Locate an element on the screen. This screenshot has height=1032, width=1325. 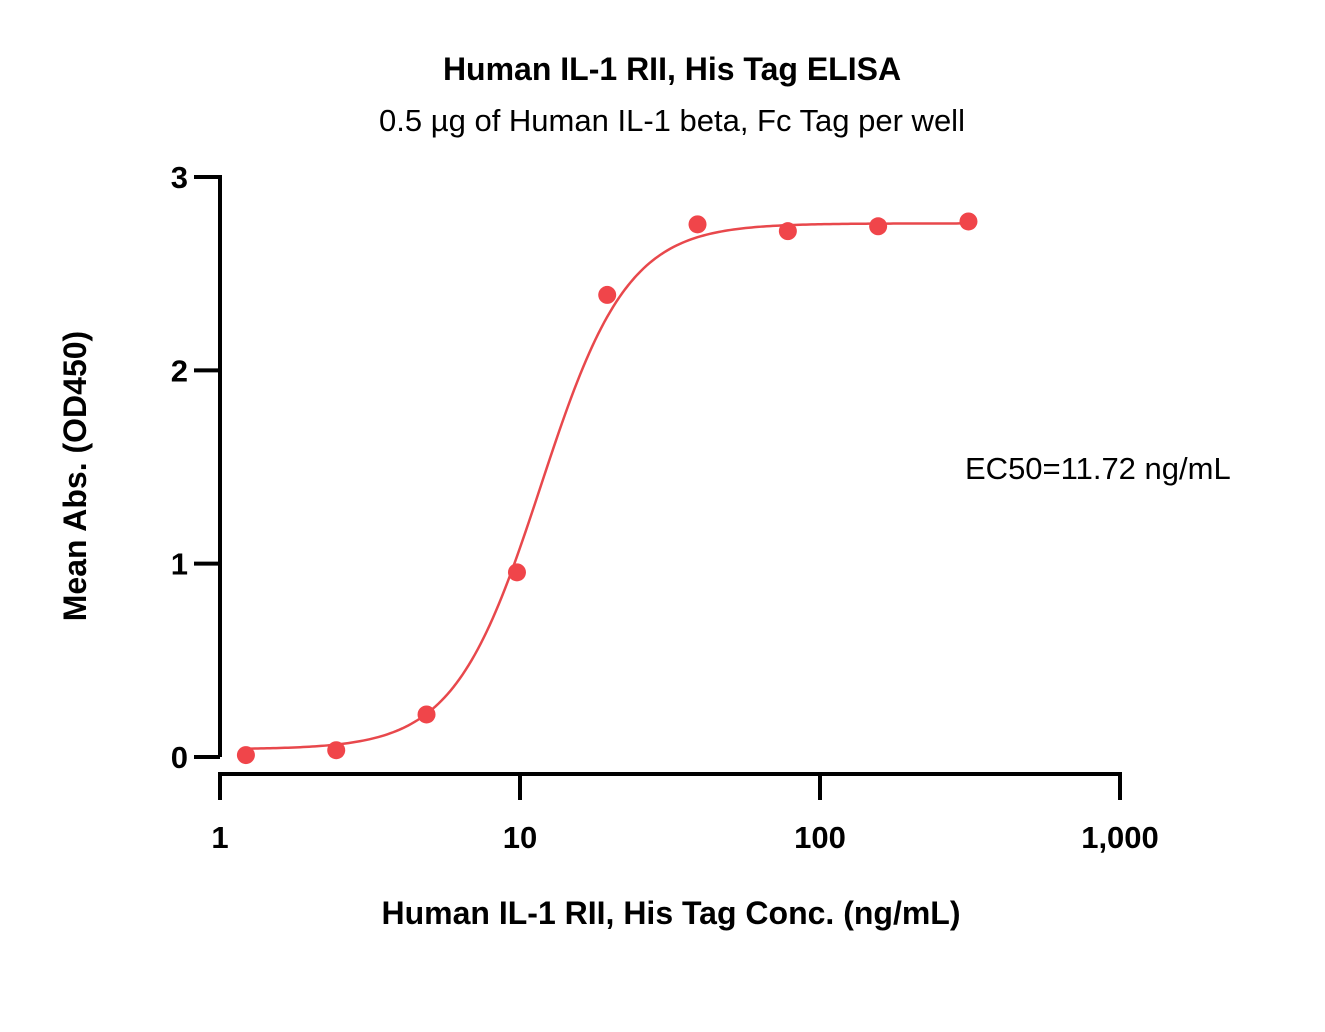
x-tick-label: 100 is located at coordinates (820, 837).